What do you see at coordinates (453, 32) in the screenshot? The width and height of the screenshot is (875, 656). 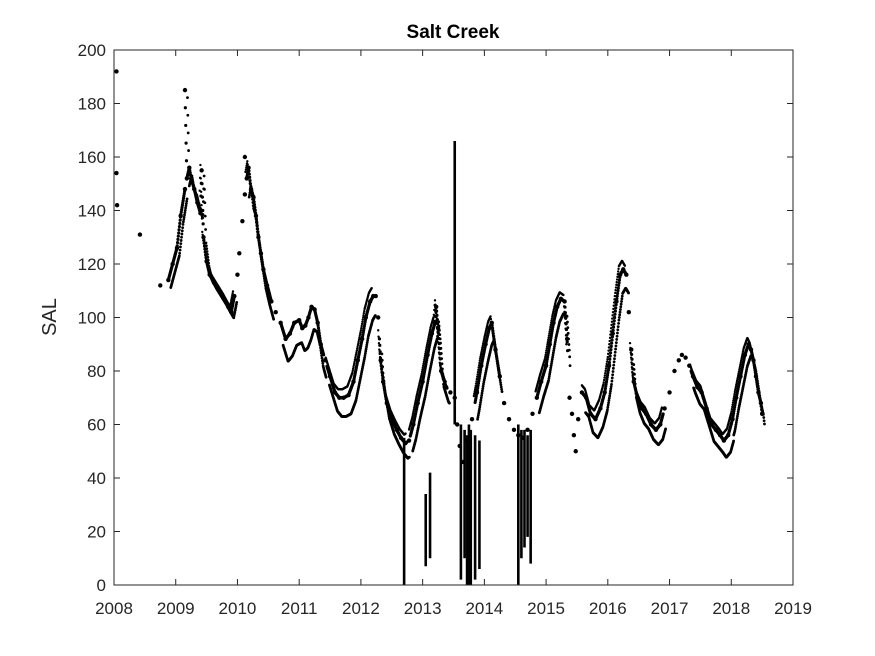 I see `chart-title: Salt Creek` at bounding box center [453, 32].